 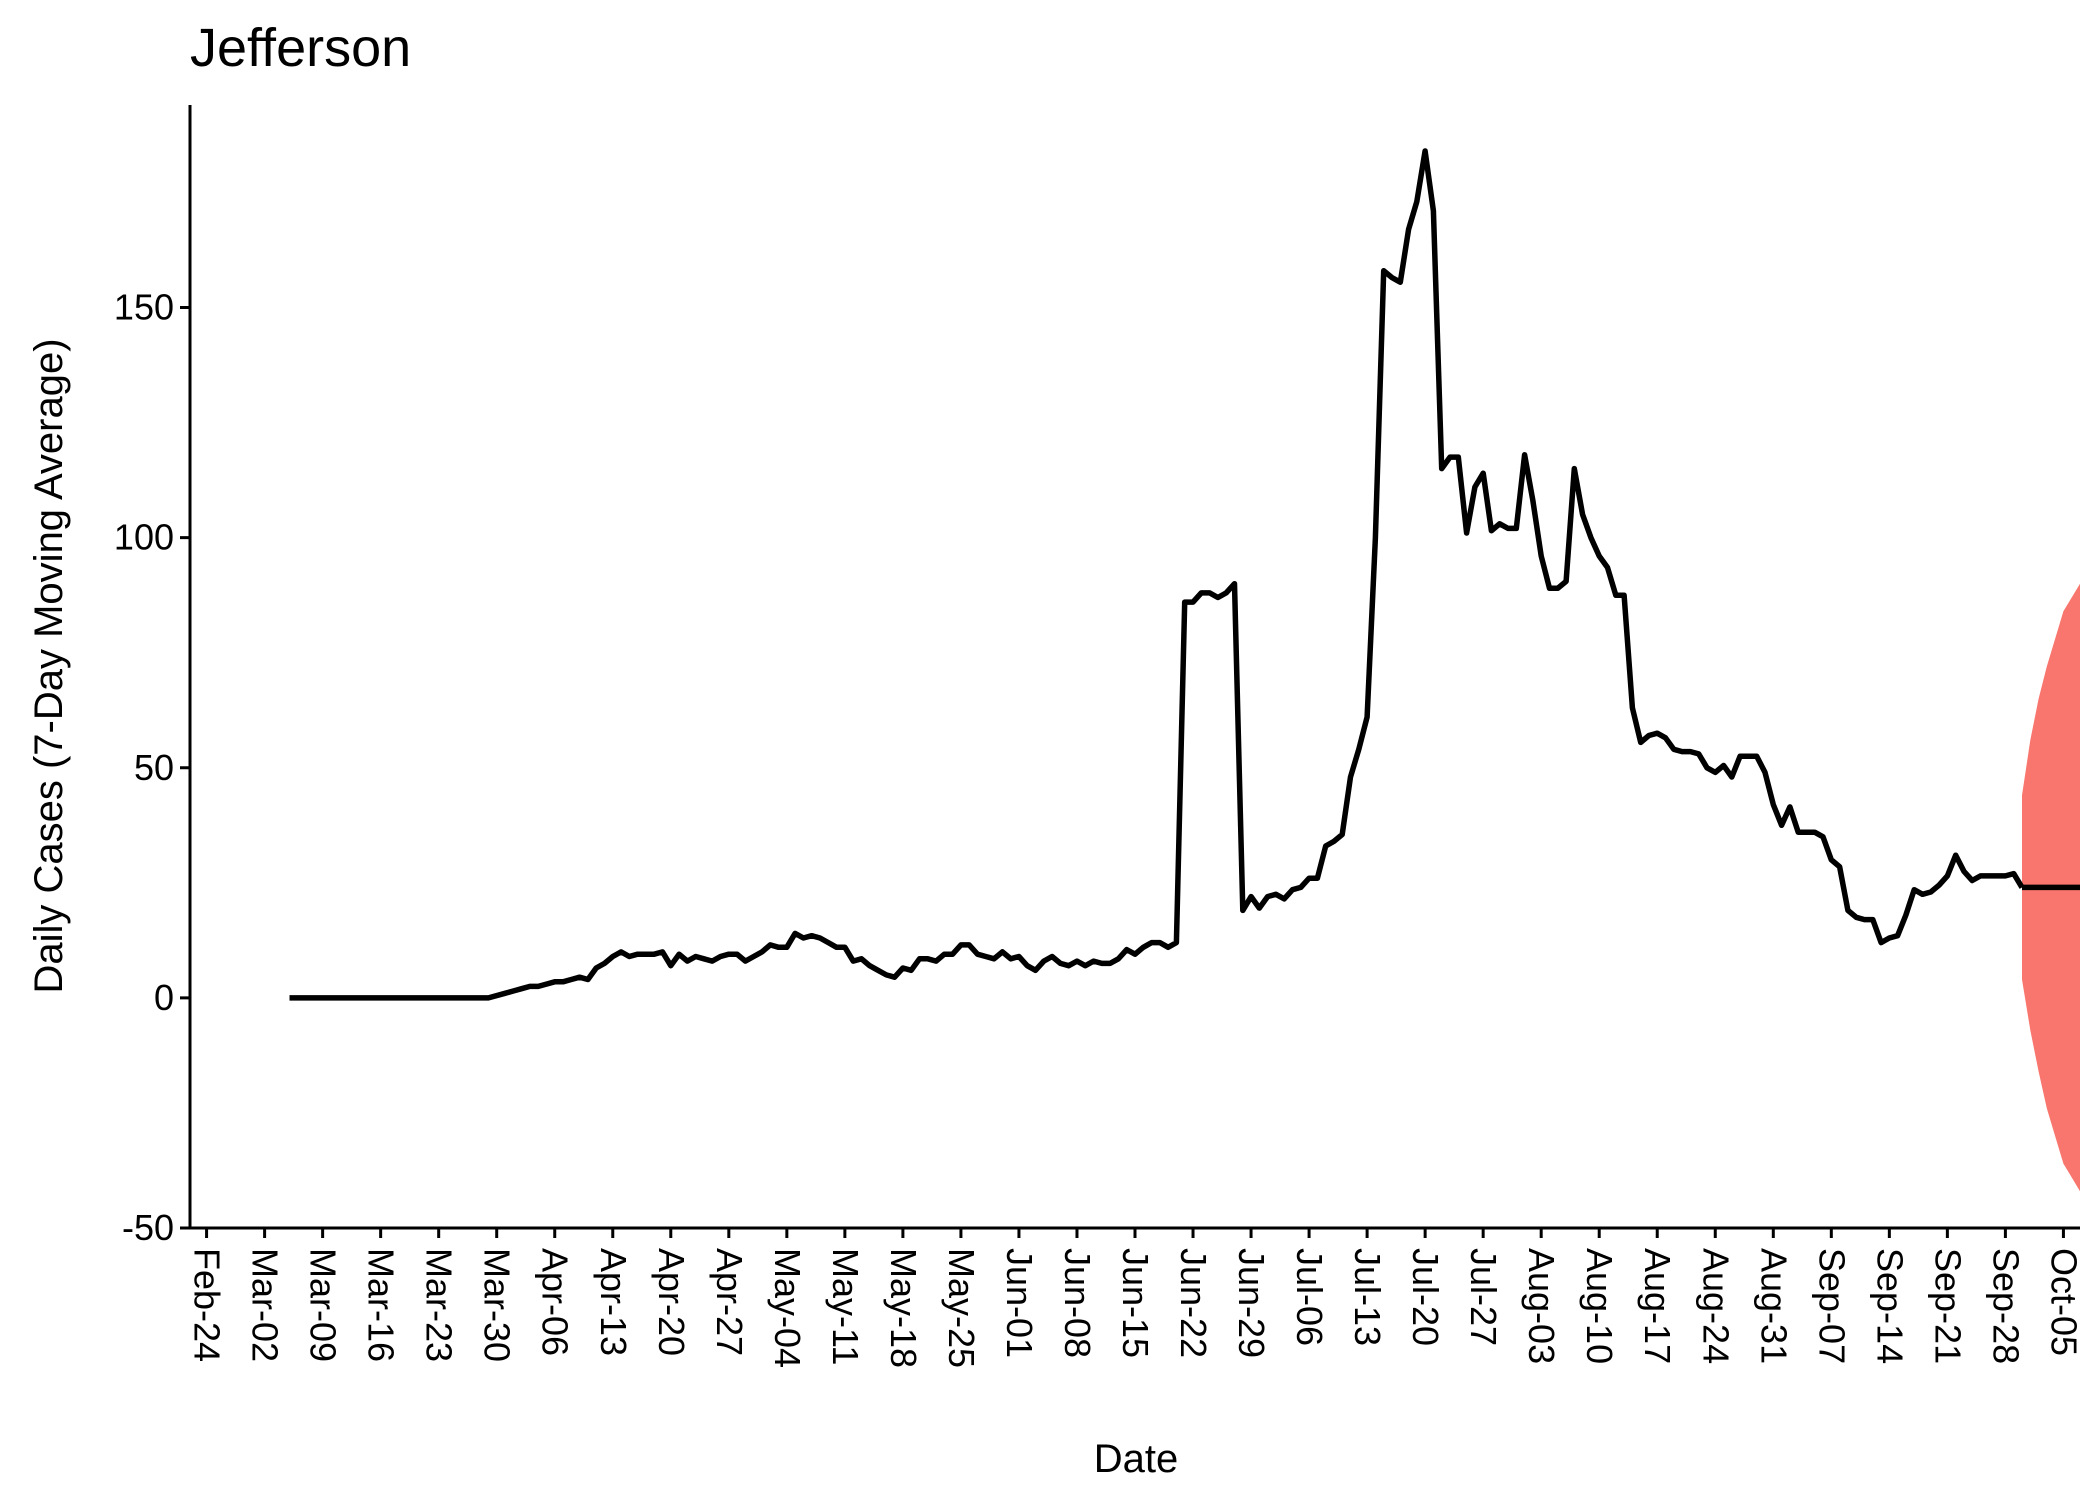 What do you see at coordinates (555, 1302) in the screenshot?
I see `x-tick-label: Apr-06` at bounding box center [555, 1302].